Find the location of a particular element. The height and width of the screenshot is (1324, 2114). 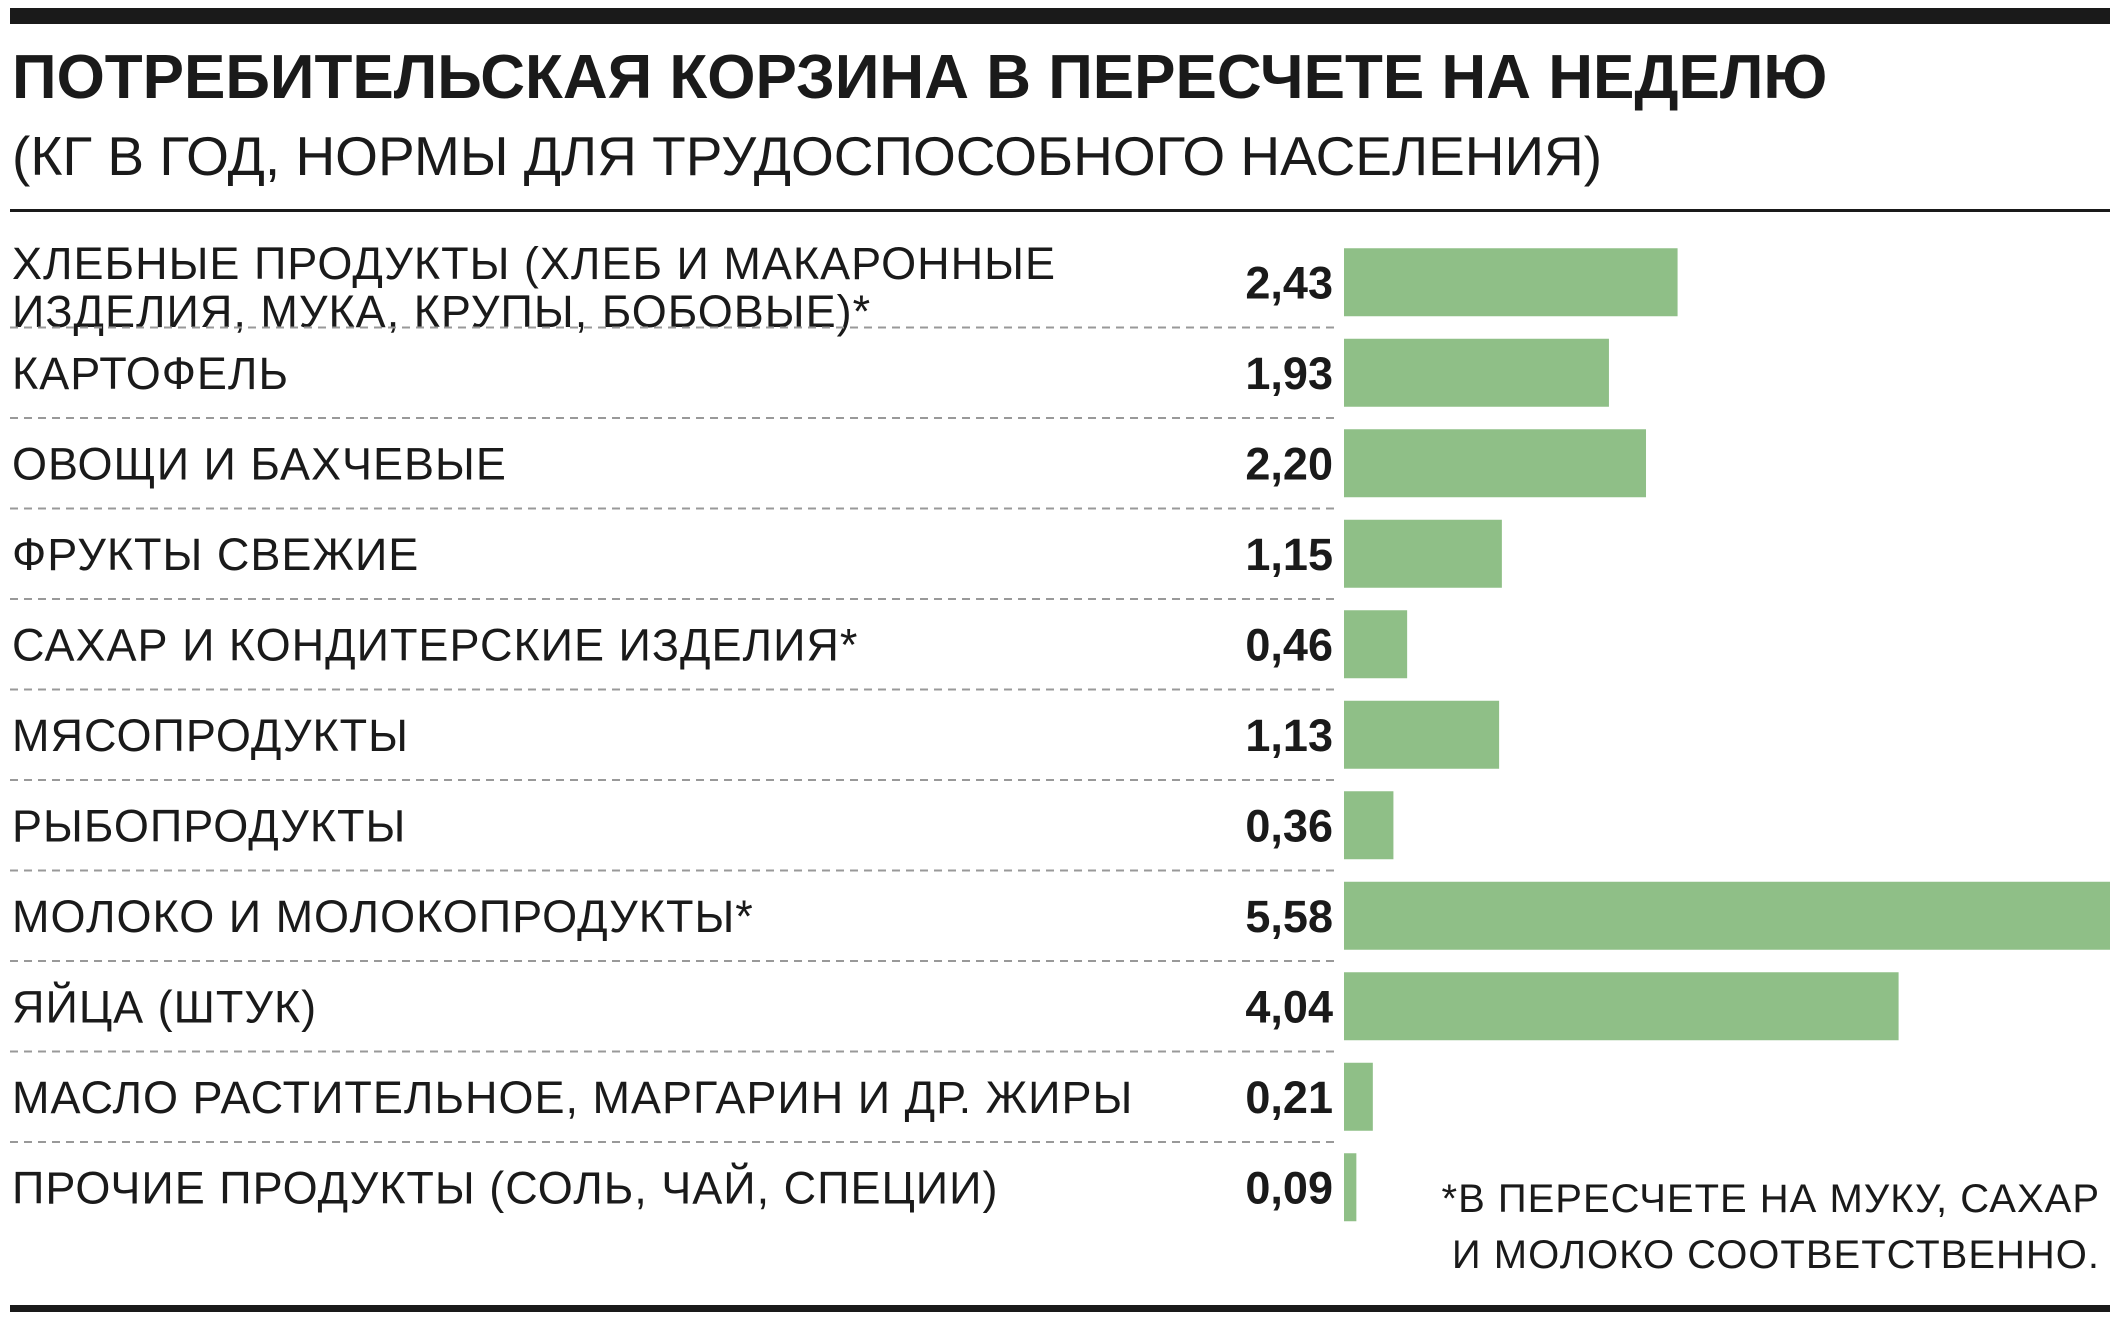

category-label: РЫБОПРОДУКТЫ is located at coordinates (209, 825).